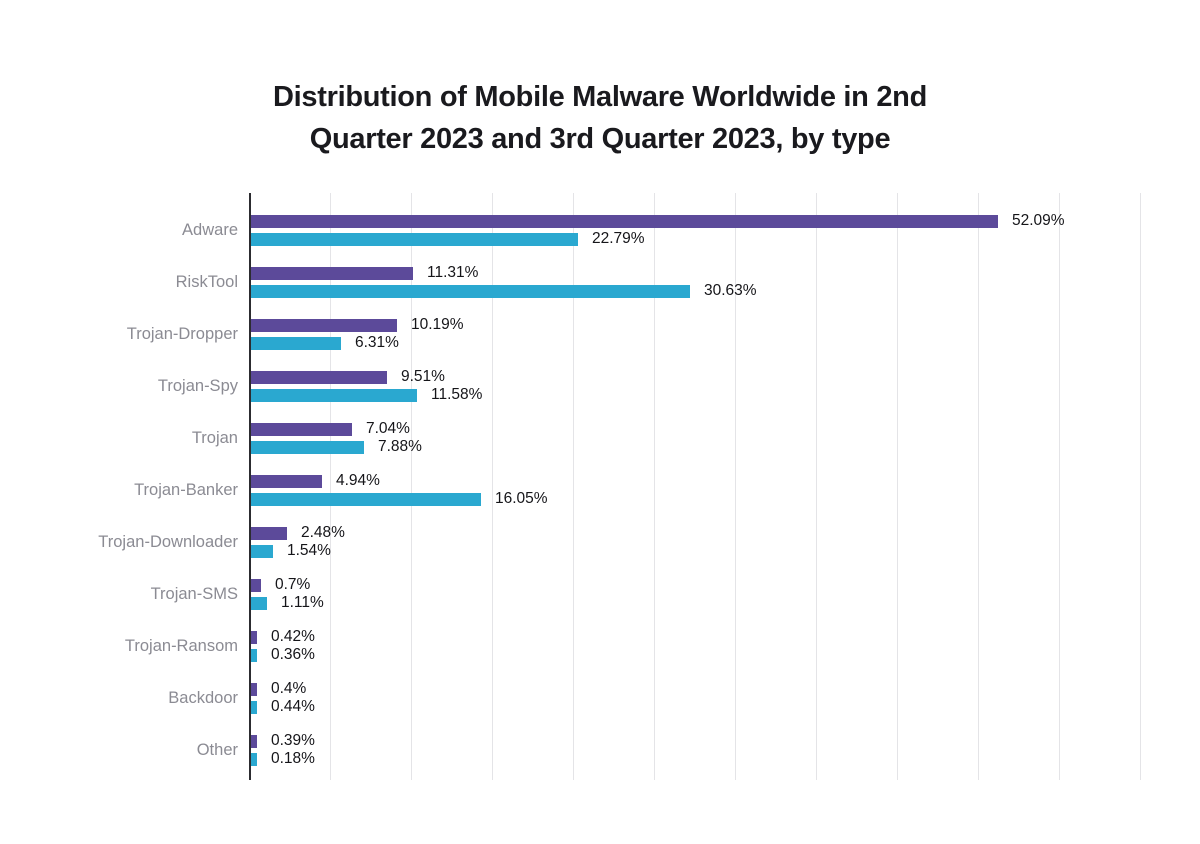  What do you see at coordinates (377, 342) in the screenshot?
I see `bar-value-label: 6.31%` at bounding box center [377, 342].